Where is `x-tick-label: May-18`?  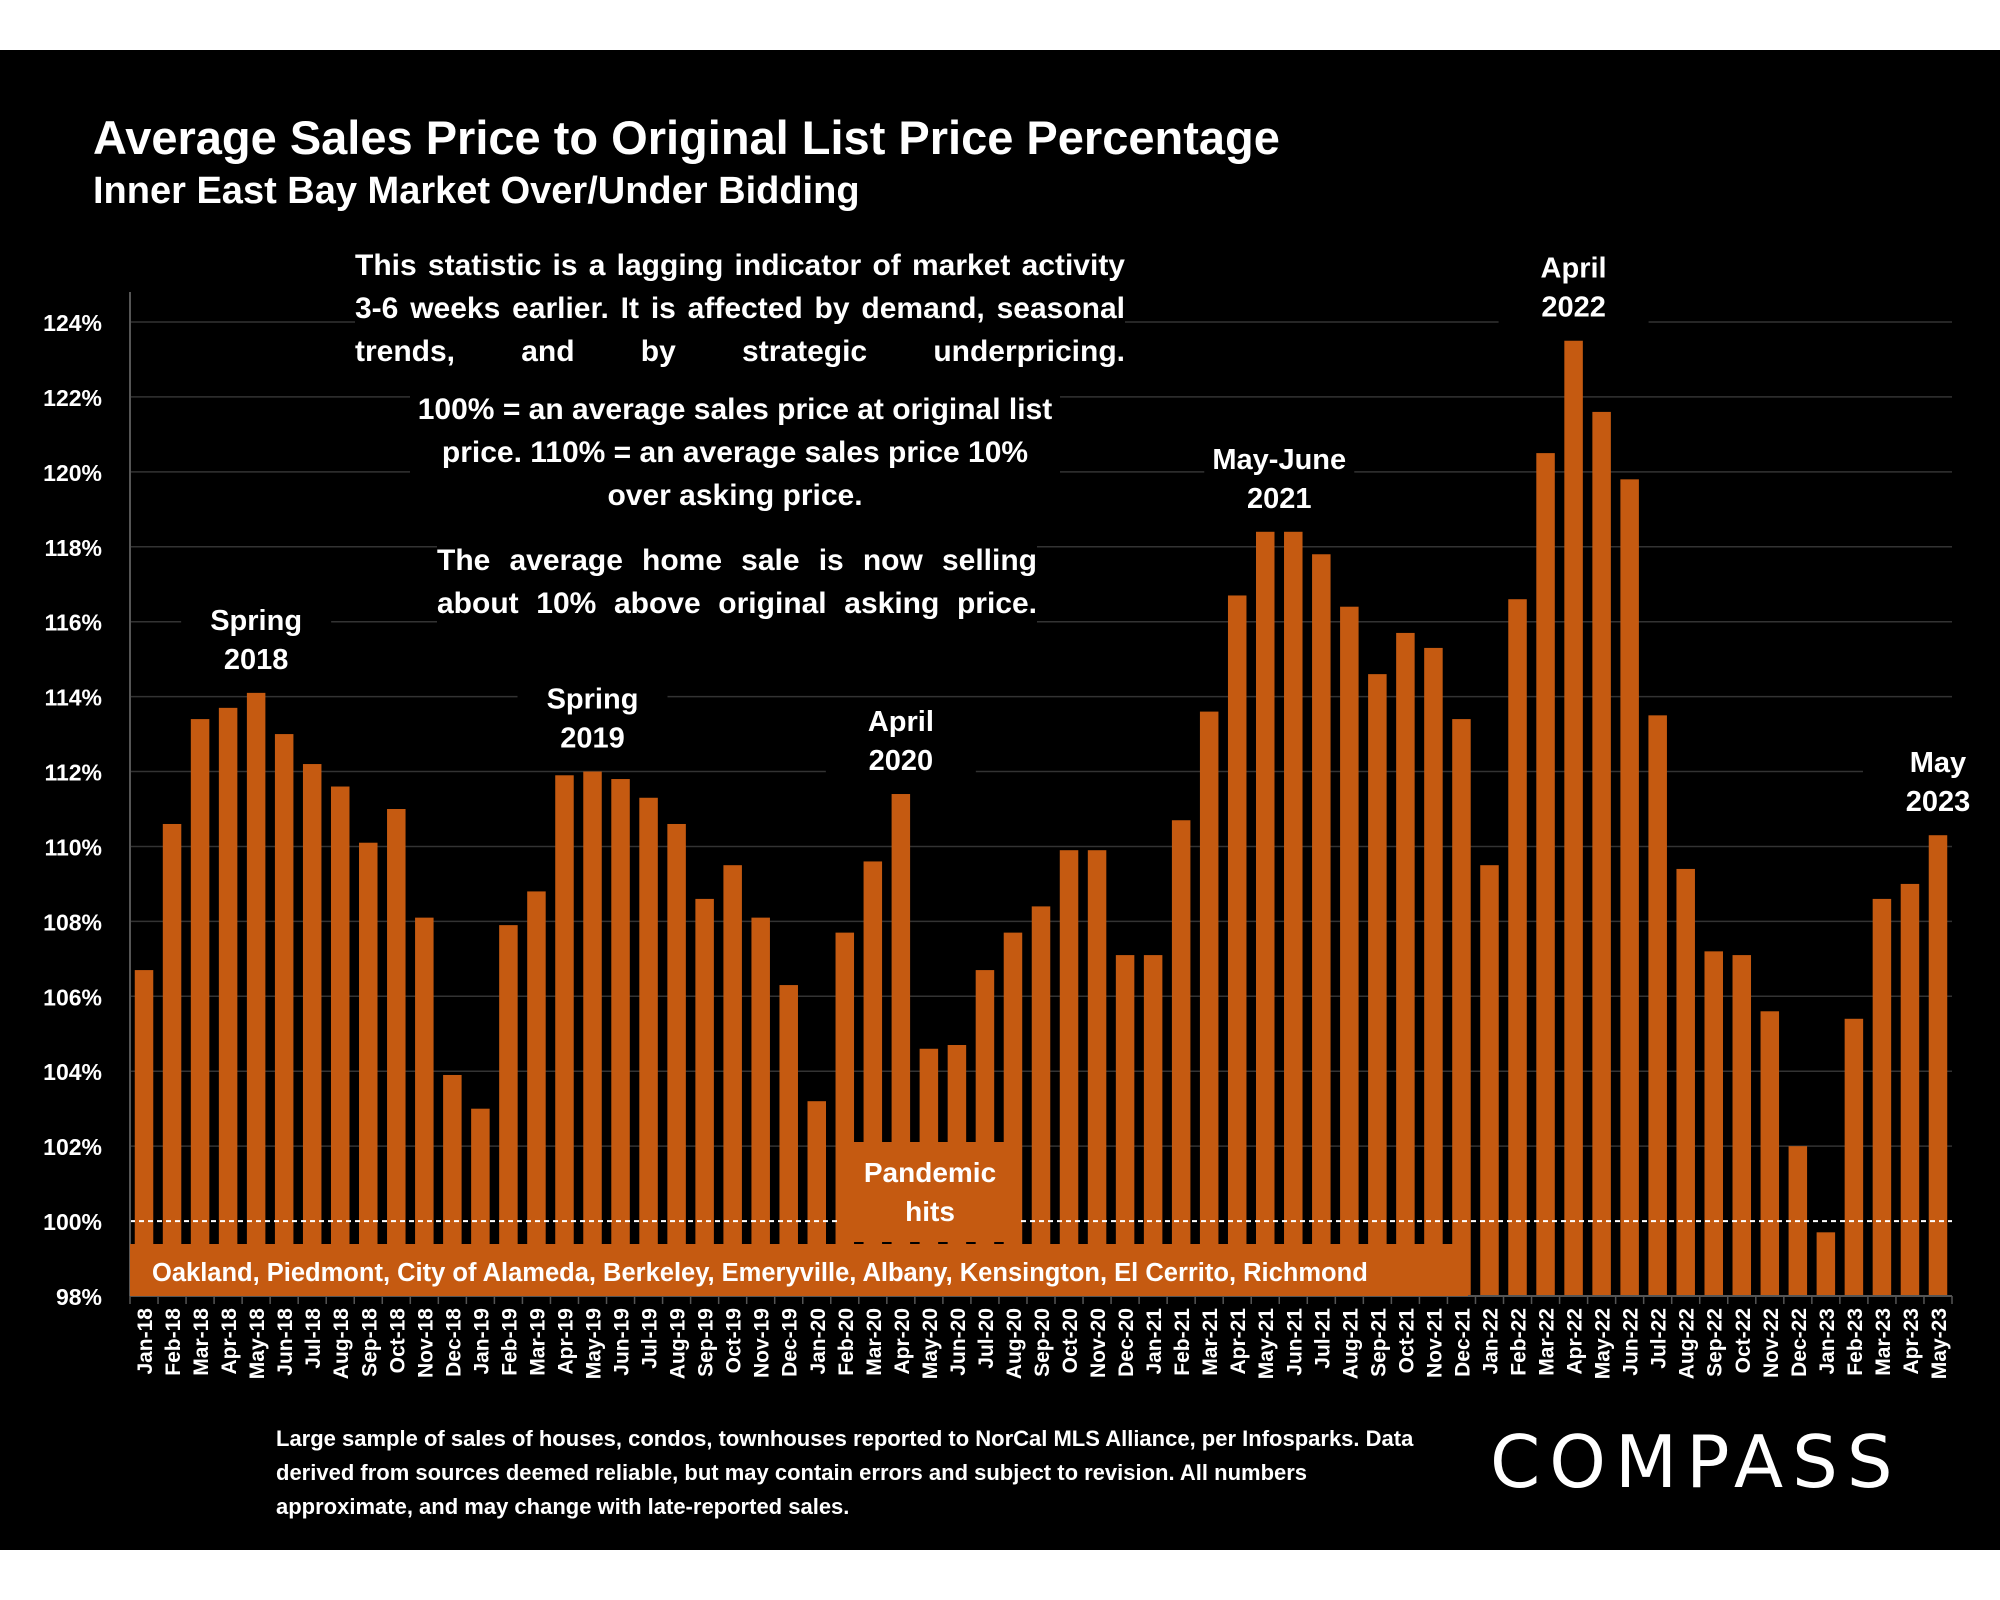 x-tick-label: May-18 is located at coordinates (257, 1344).